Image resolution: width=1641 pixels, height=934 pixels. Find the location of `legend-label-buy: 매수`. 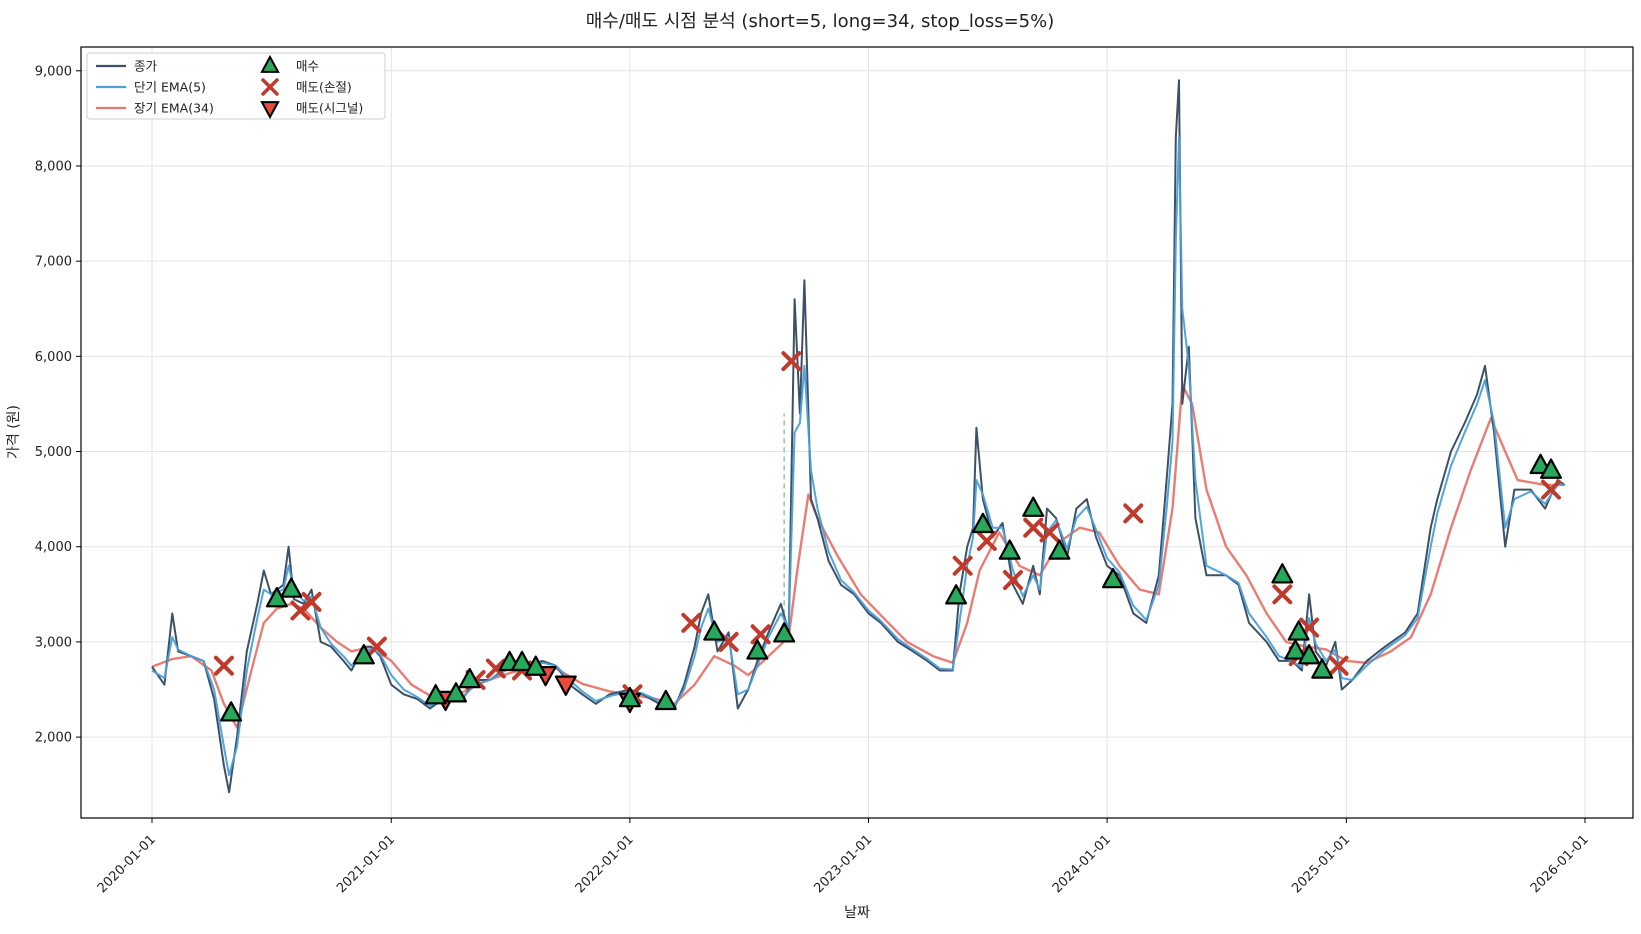

legend-label-buy: 매수 is located at coordinates (307, 66).